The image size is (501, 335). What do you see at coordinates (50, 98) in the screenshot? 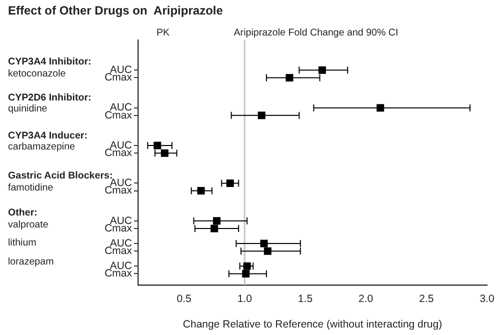
I see `text: CYP2D6 Inhibitor:` at bounding box center [50, 98].